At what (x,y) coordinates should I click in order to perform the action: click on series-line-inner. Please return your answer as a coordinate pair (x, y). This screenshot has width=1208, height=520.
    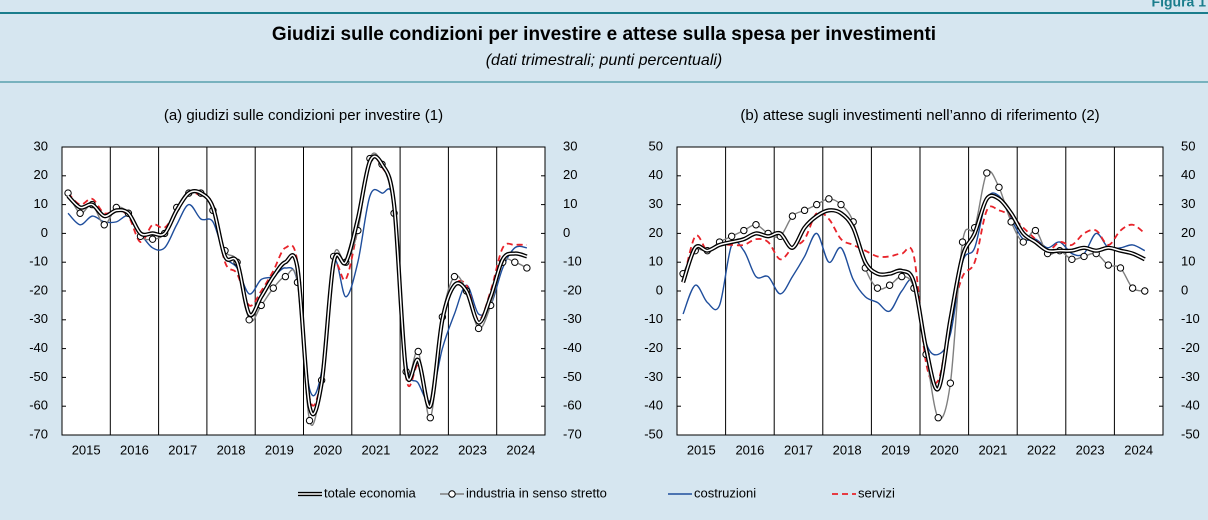
    Looking at the image, I should click on (914, 292).